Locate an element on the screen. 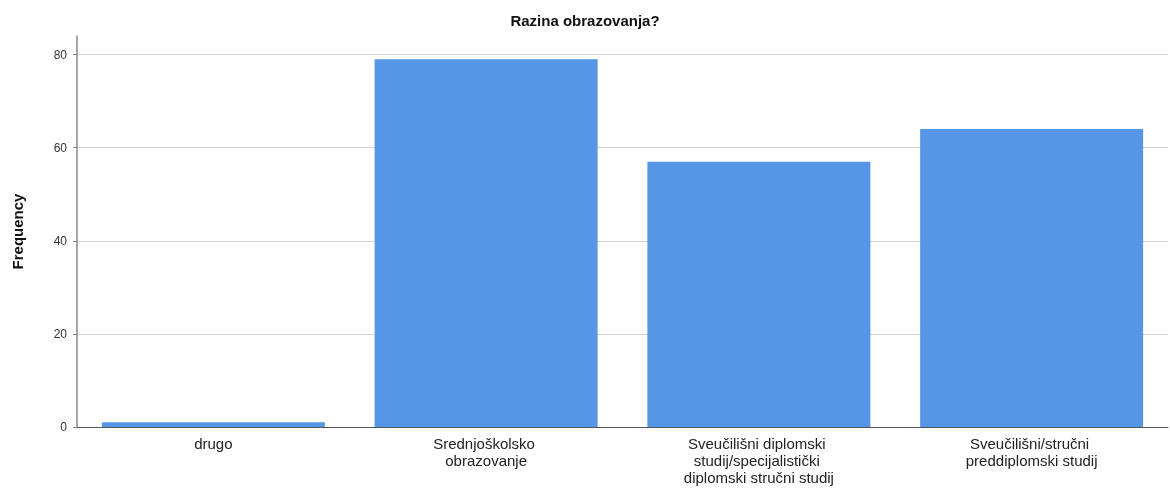  y-axis-title: Frequency is located at coordinates (17, 231).